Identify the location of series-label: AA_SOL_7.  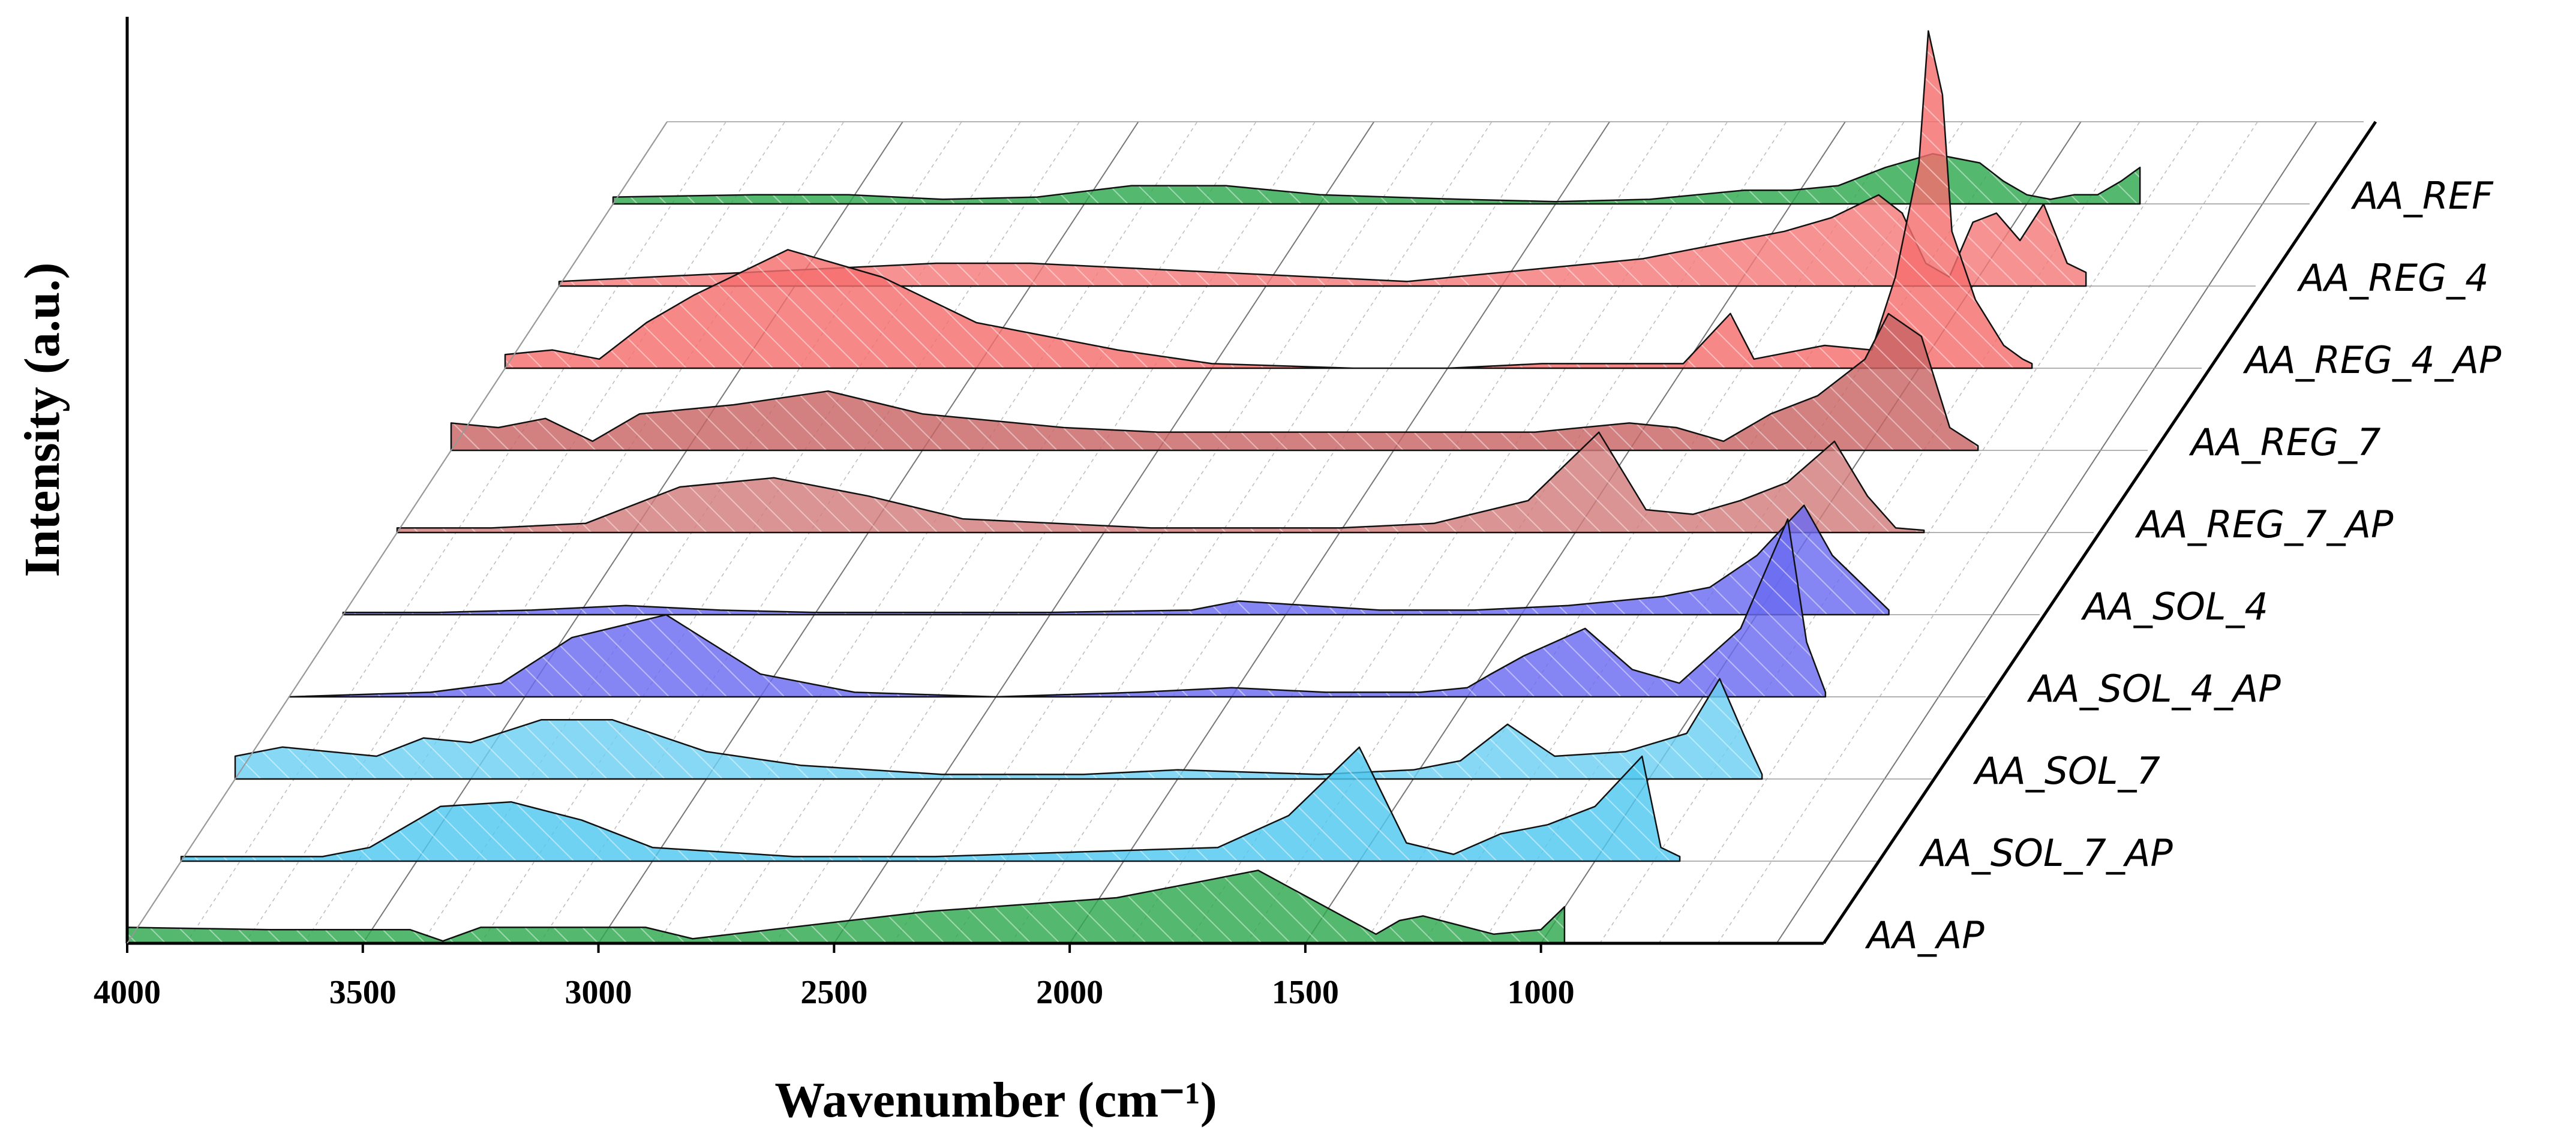
(2066, 771).